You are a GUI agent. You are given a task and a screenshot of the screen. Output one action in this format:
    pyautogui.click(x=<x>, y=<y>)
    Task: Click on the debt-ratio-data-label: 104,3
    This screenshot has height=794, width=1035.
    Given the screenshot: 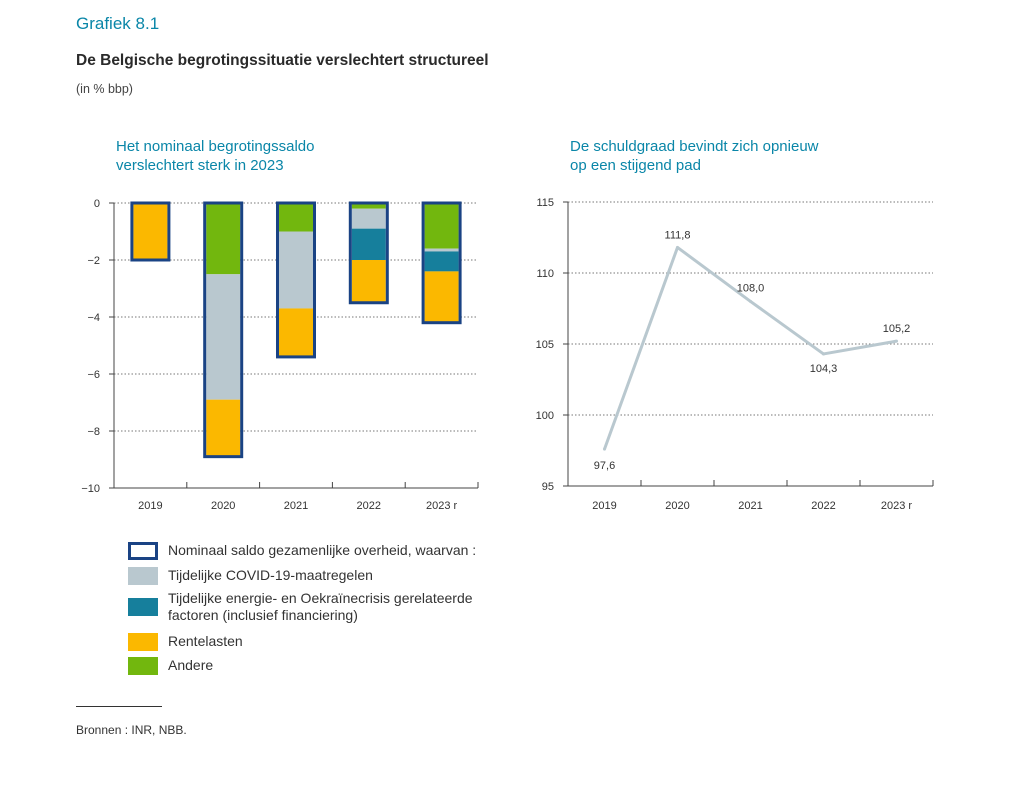 What is the action you would take?
    pyautogui.click(x=824, y=369)
    